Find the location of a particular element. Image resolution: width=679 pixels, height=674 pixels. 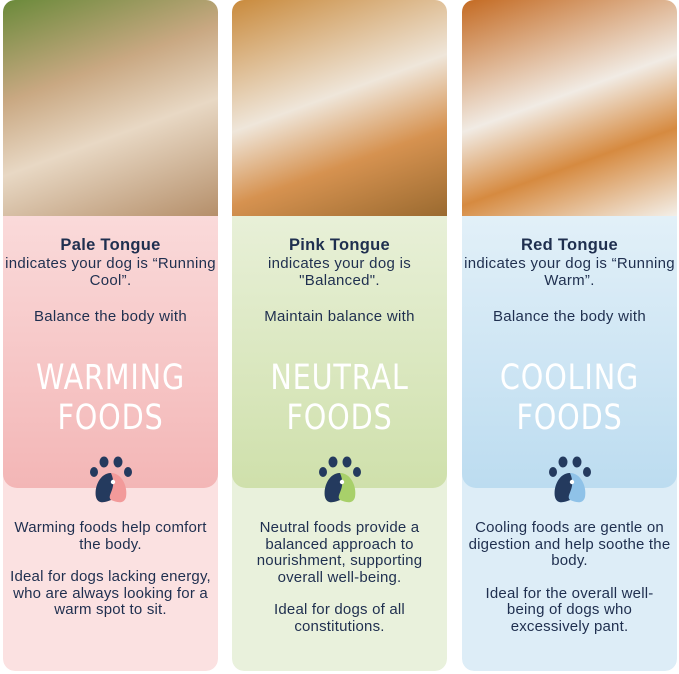

food-type-heading: WARMING FOODS is located at coordinates (110, 398).